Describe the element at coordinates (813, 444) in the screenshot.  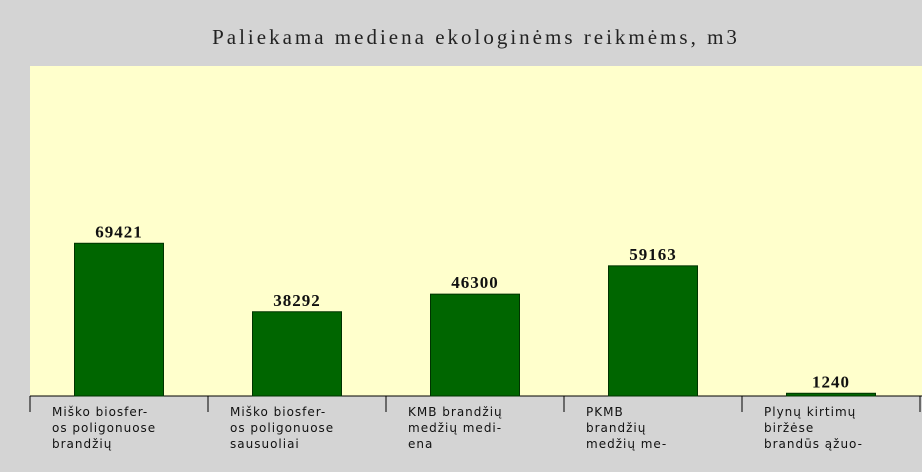
I see `x-tick-label: brandūs ąžuo-` at that location.